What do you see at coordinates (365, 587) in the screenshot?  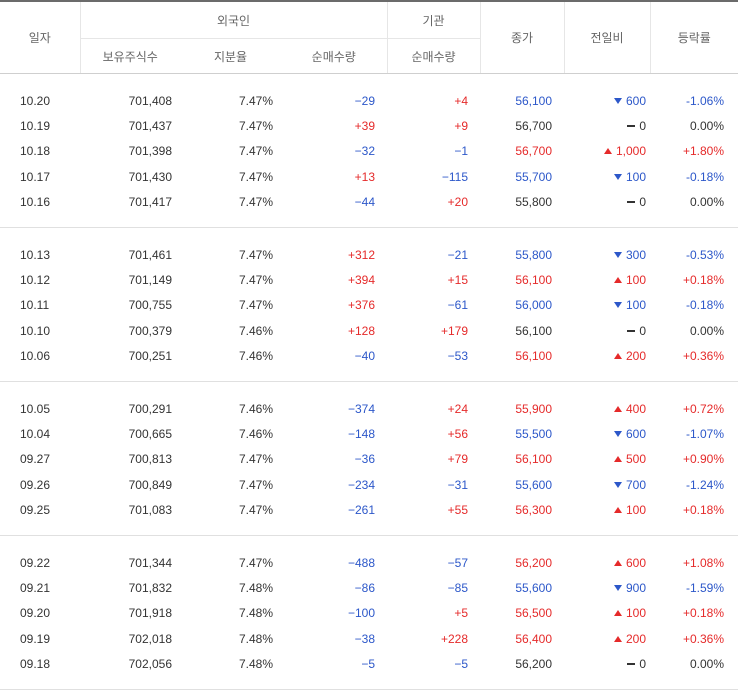 I see `cell-foreign-net: −86` at bounding box center [365, 587].